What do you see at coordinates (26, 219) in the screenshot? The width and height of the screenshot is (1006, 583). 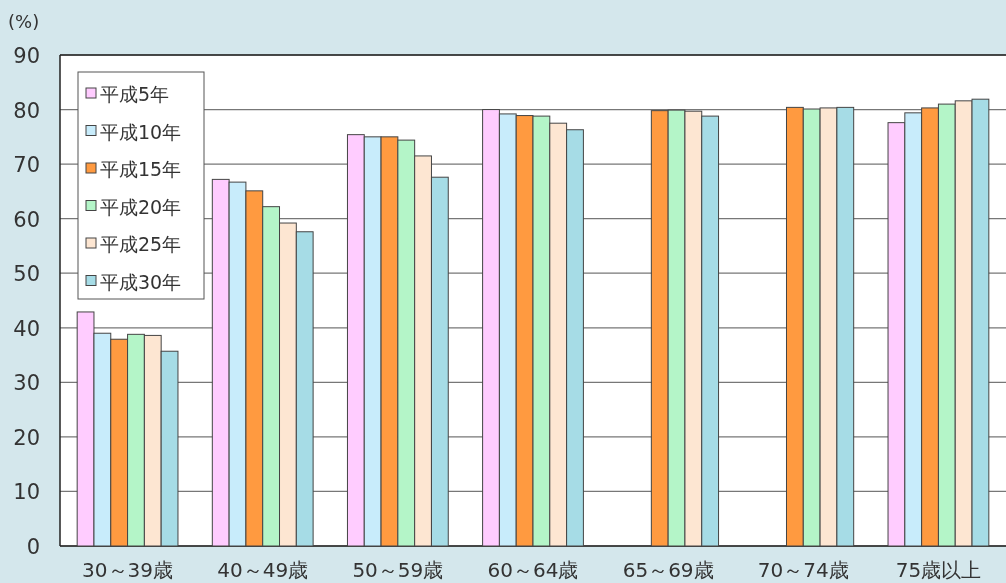 I see `y-tick-label: 60` at bounding box center [26, 219].